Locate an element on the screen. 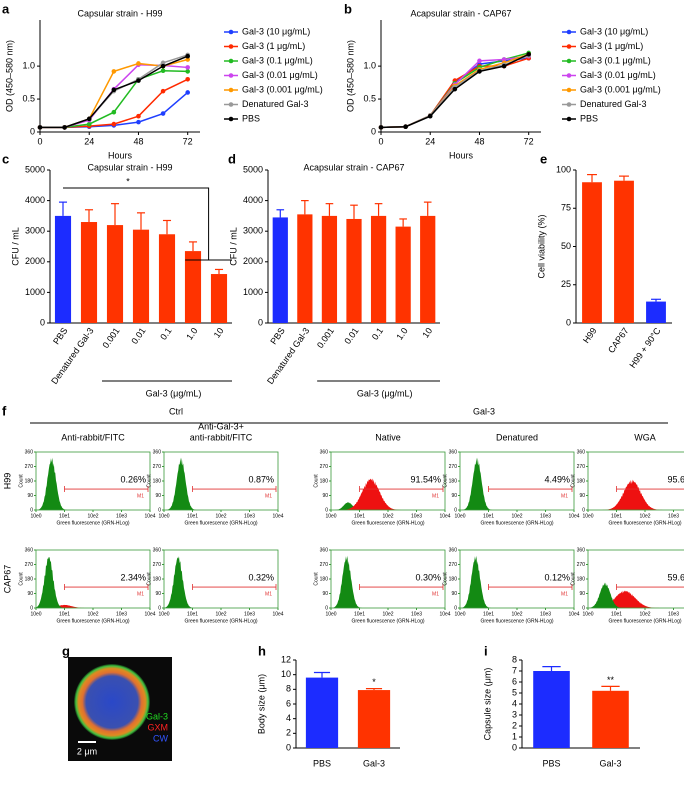  x-tick-label: 1.0 is located at coordinates (401, 334).